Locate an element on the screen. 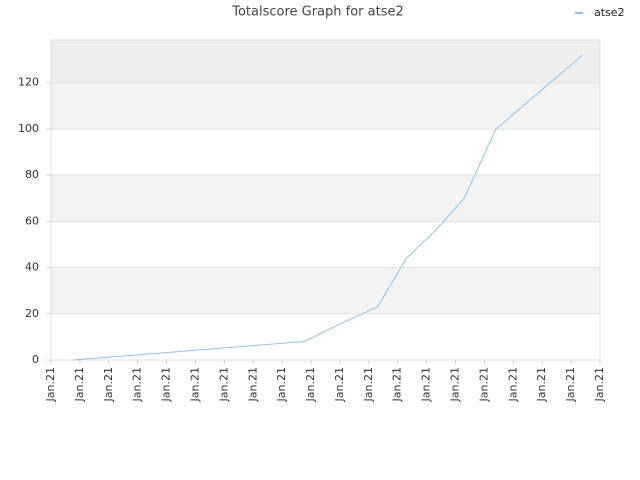  y-tick-label: 100 is located at coordinates (28, 128).